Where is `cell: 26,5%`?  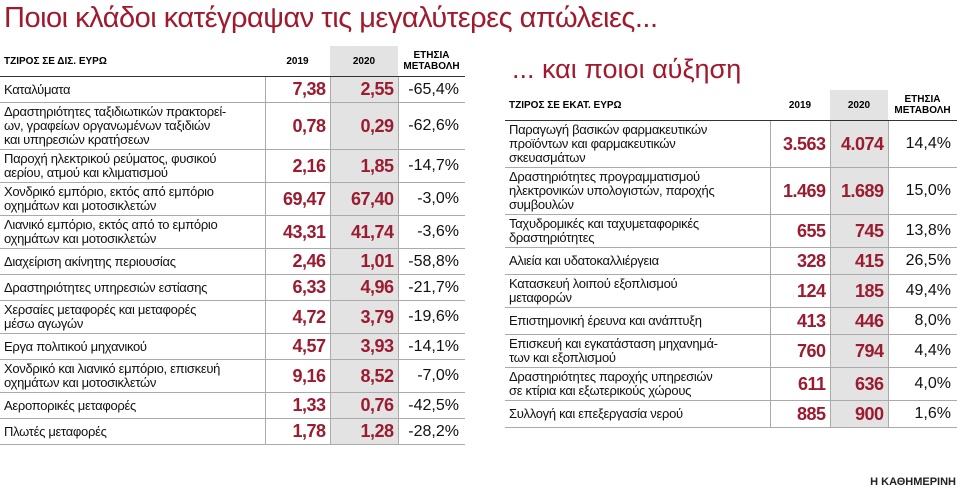
cell: 26,5% is located at coordinates (922, 261).